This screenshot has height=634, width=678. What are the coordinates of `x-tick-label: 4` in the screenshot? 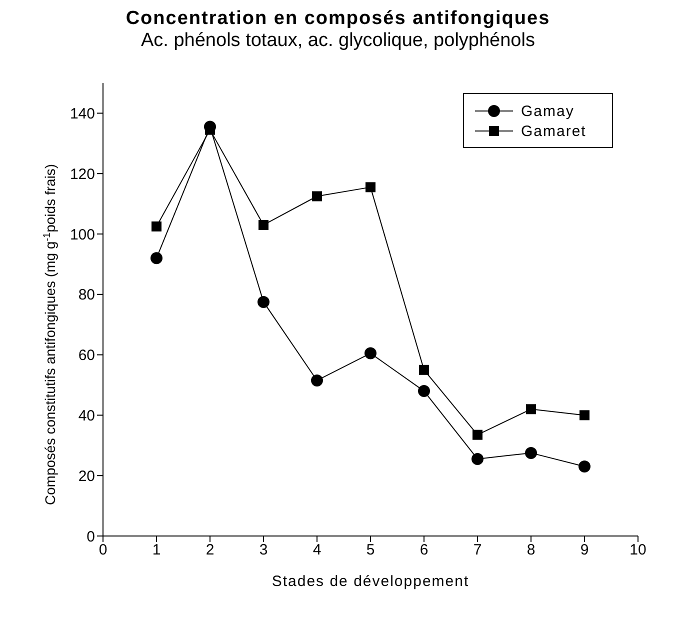 It's located at (317, 550).